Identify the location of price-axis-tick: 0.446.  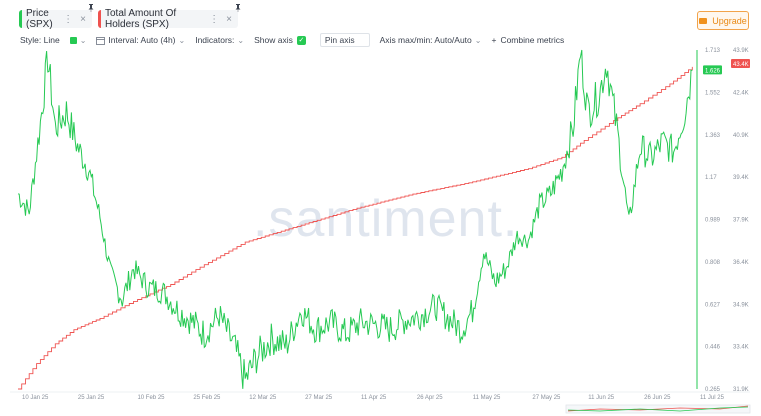
(713, 348).